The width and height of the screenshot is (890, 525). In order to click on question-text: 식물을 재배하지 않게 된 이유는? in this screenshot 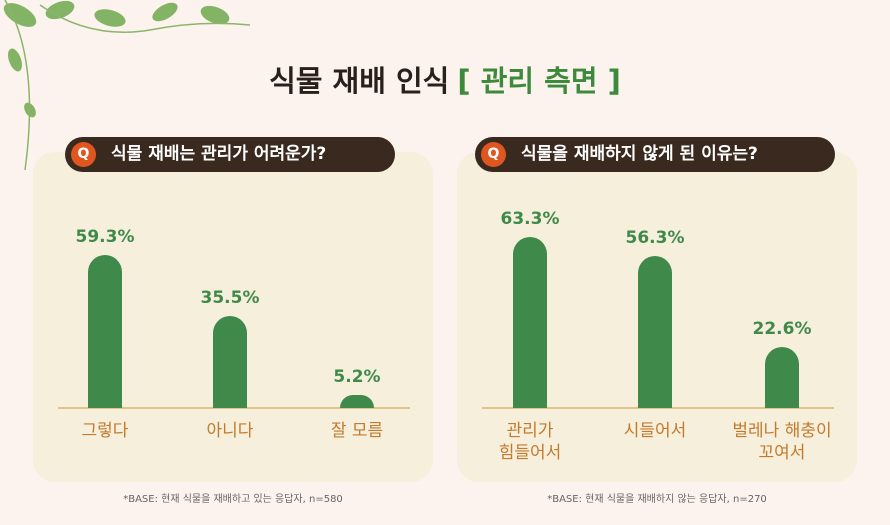, I will do `click(639, 154)`.